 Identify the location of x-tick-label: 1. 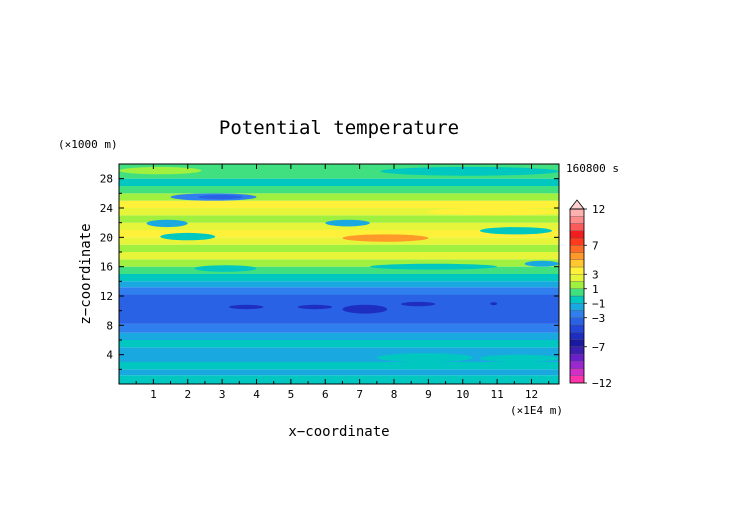
(153, 394).